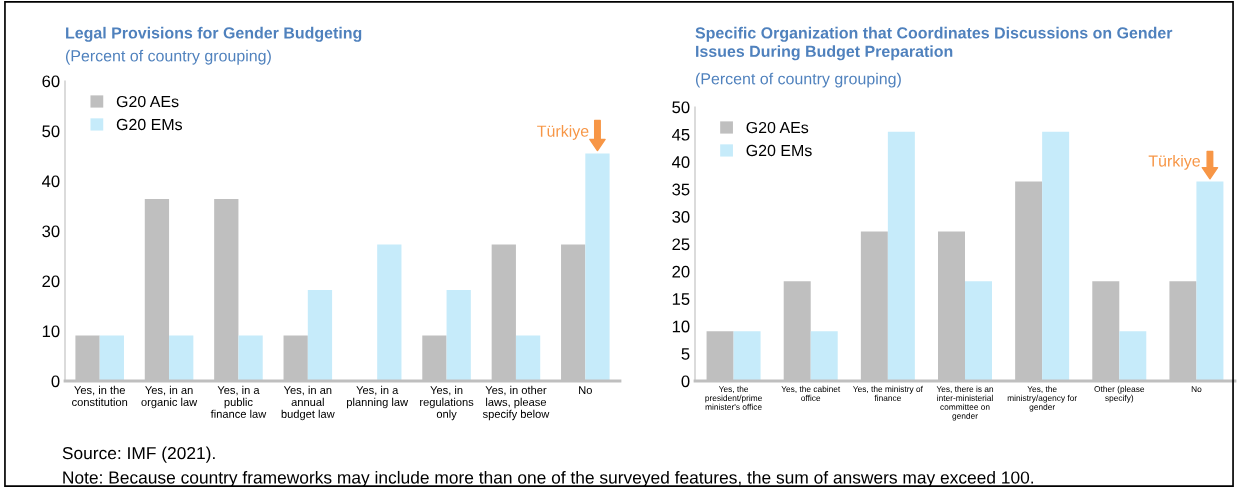 The image size is (1238, 488). I want to click on y-tick-label: 60, so click(51, 81).